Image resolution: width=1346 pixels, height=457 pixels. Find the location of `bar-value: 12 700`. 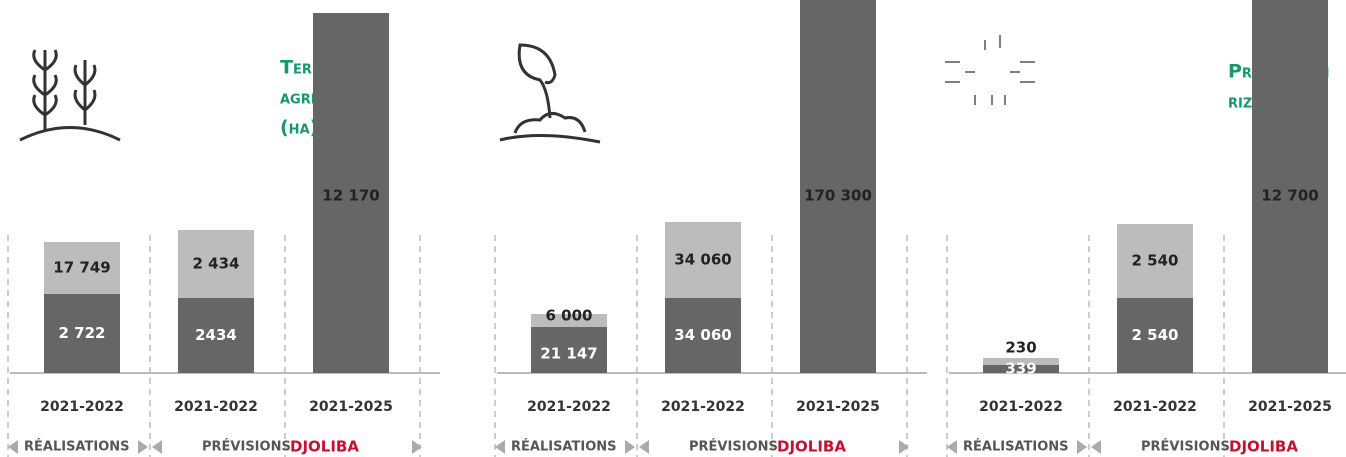

bar-value: 12 700 is located at coordinates (1289, 196).